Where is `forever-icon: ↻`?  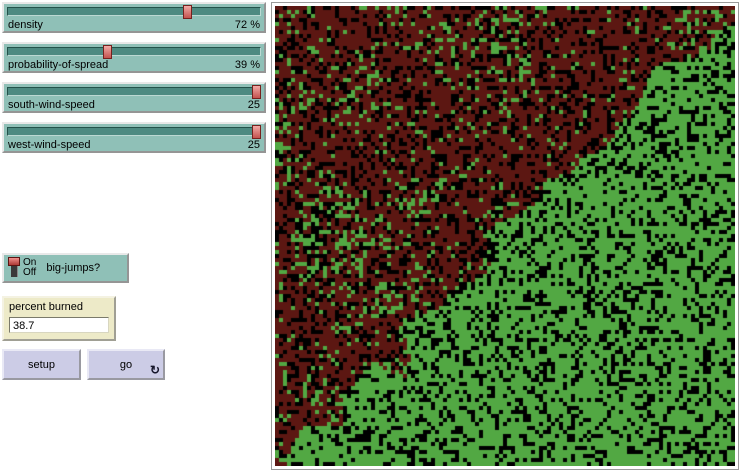
forever-icon: ↻ is located at coordinates (154, 370).